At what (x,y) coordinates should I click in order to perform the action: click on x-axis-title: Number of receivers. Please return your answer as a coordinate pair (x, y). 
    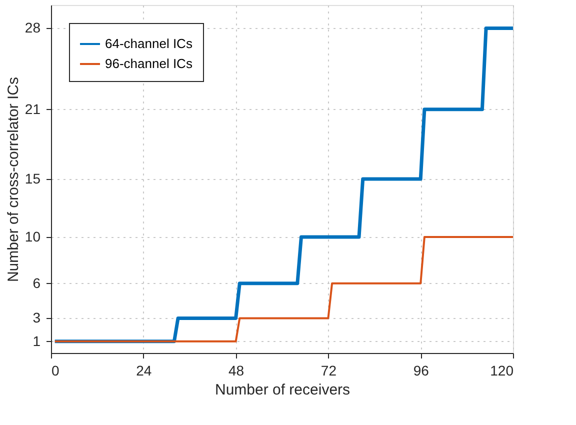
    Looking at the image, I should click on (282, 390).